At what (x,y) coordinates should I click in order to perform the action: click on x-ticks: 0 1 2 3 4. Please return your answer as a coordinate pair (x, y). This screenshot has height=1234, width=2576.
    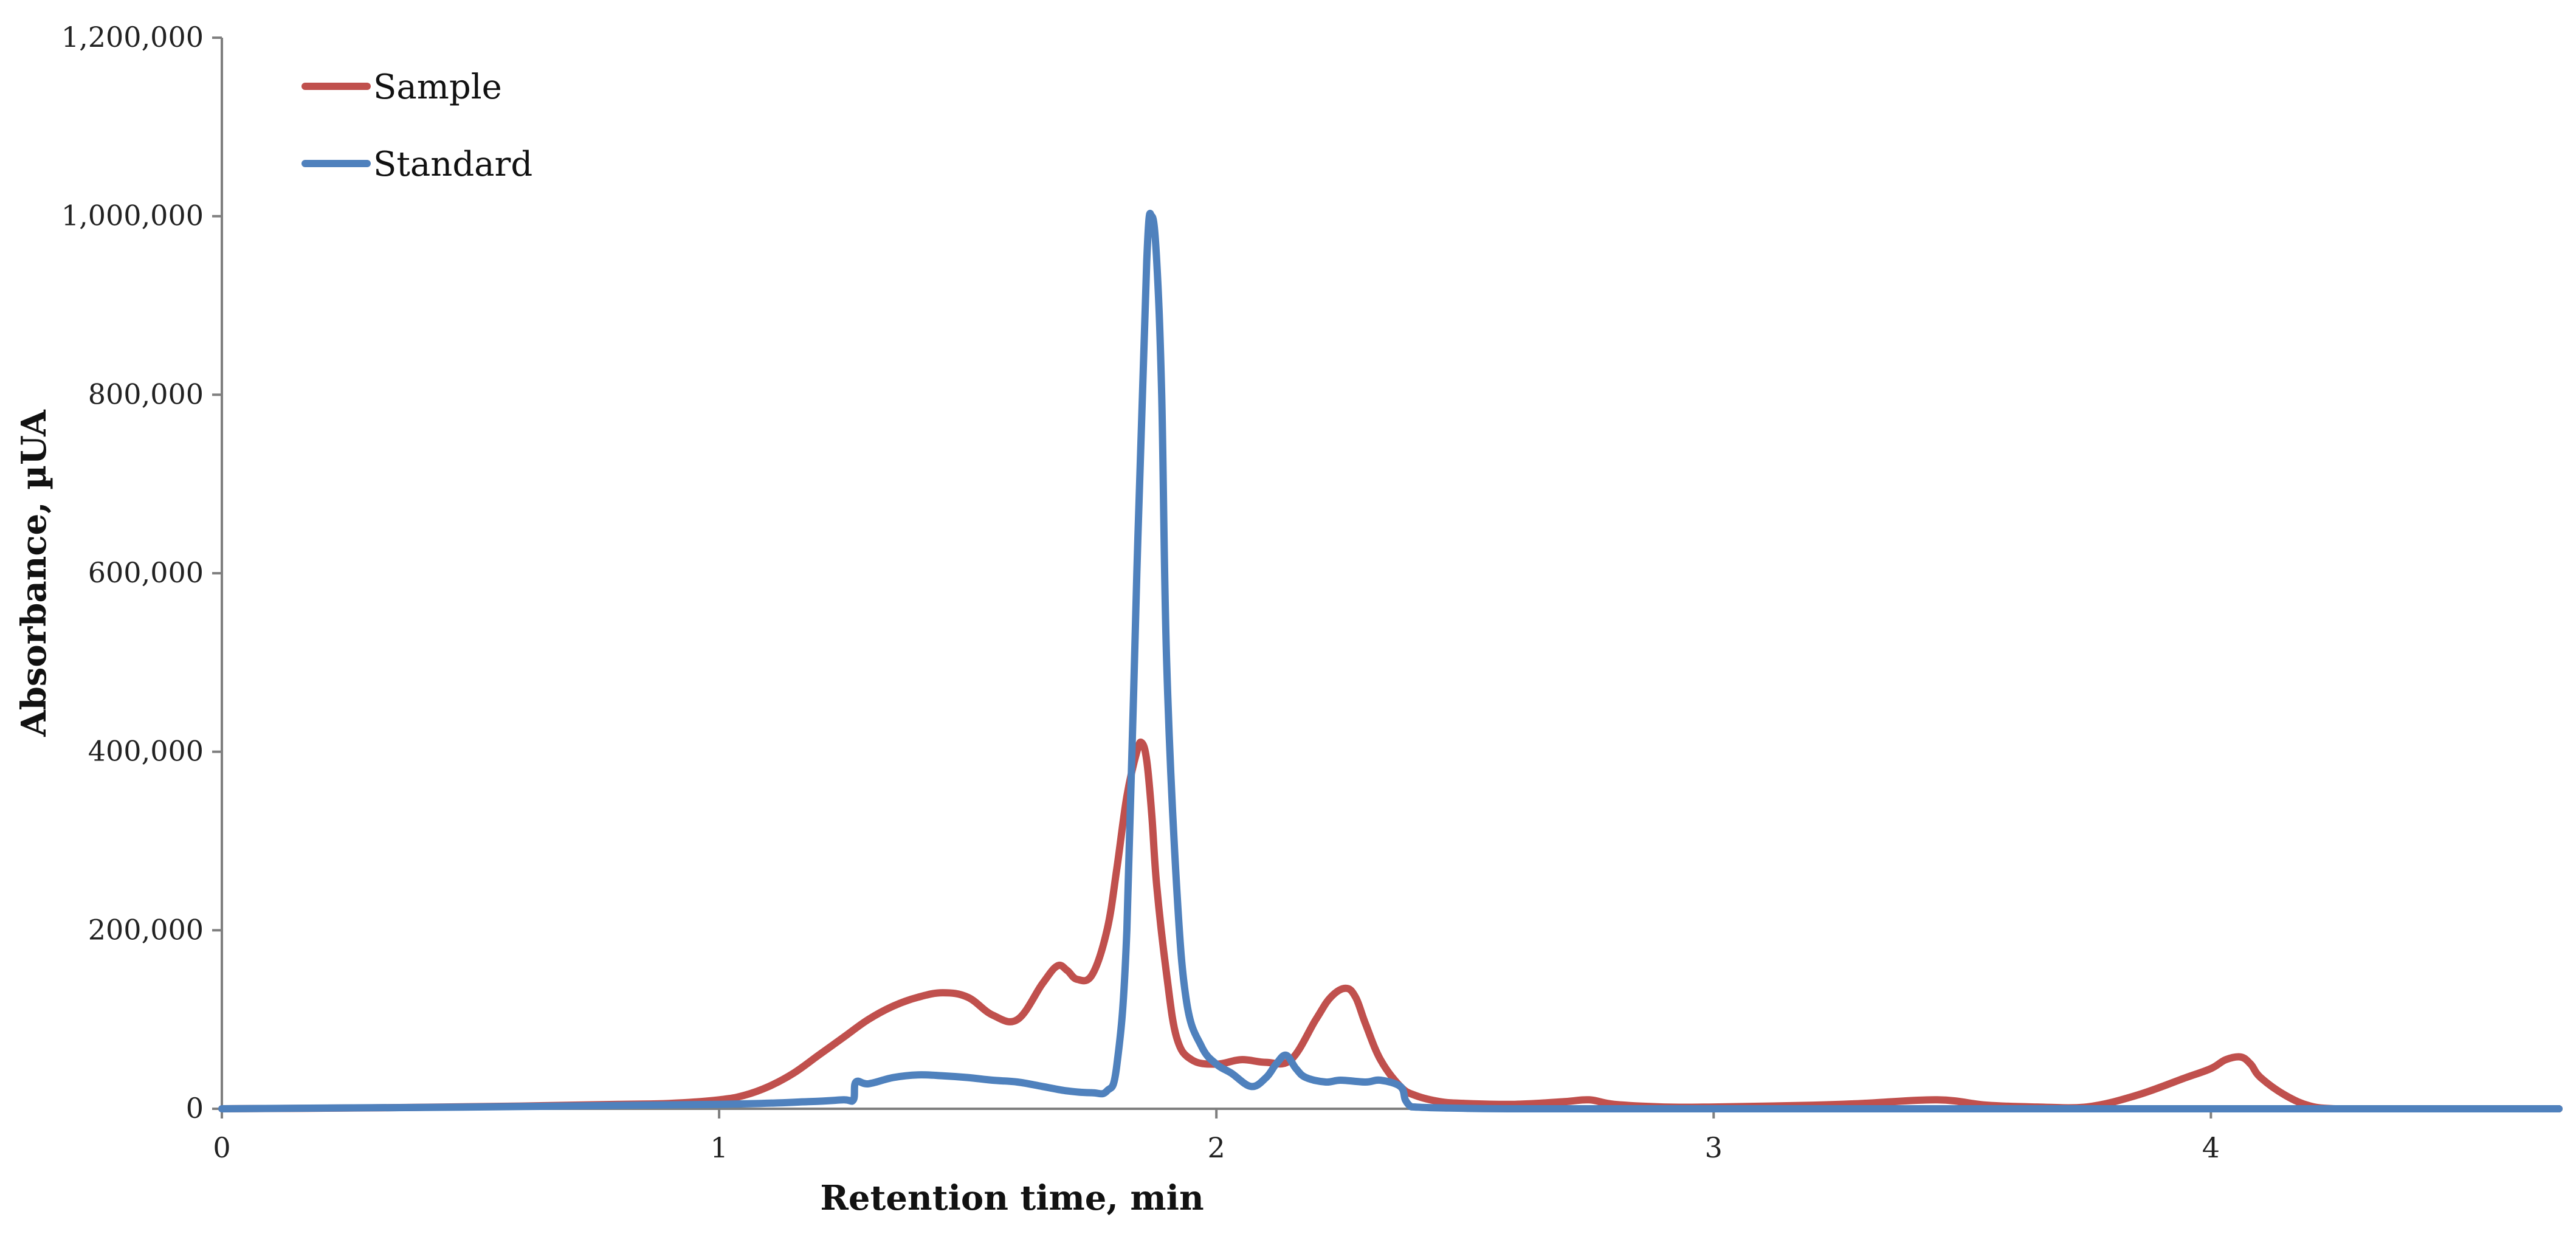
    Looking at the image, I should click on (1216, 1136).